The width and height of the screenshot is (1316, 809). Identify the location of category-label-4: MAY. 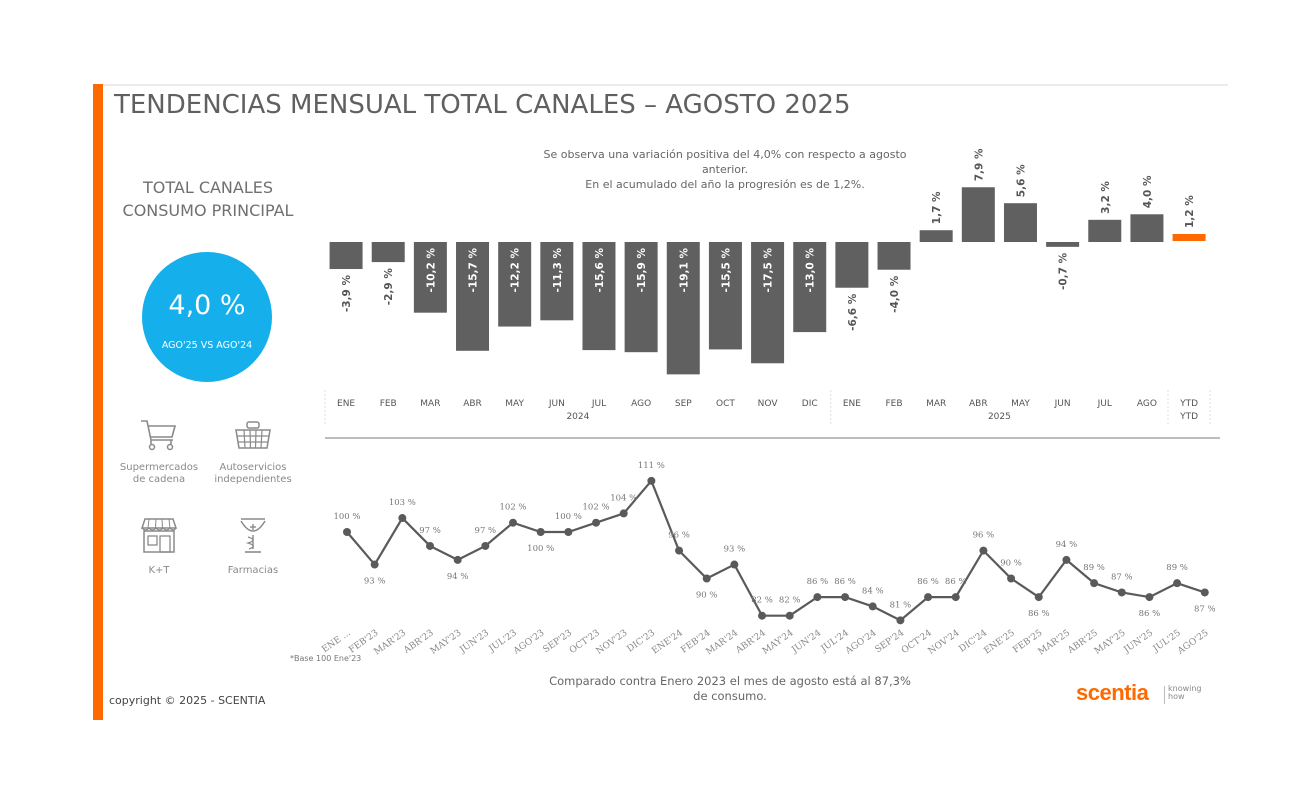
(514, 404).